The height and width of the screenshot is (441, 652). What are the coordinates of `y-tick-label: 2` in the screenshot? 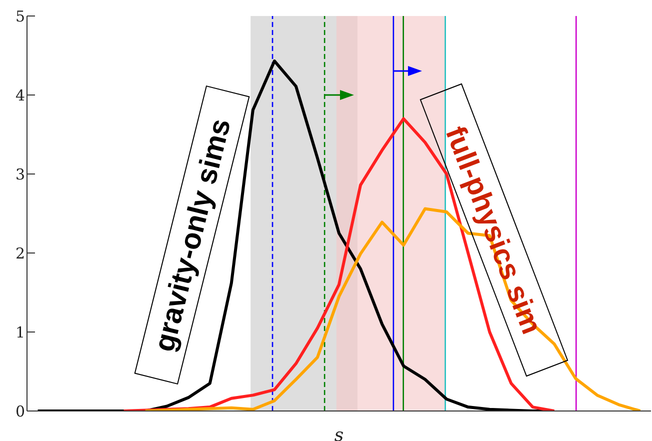 It's located at (20, 253).